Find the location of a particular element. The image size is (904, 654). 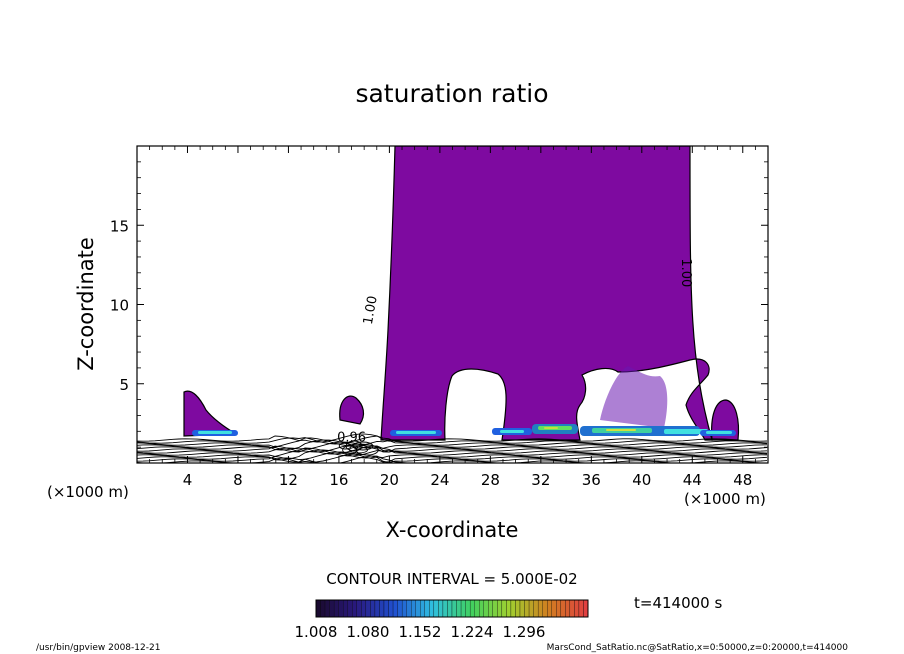

x-tick-label: 48 is located at coordinates (742, 480).